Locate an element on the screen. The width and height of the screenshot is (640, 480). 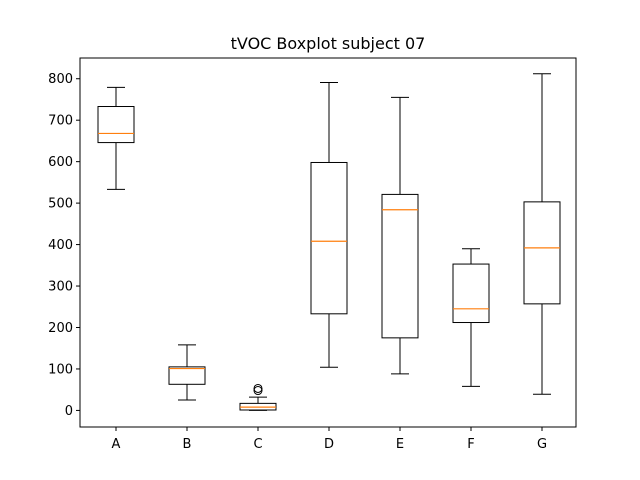
y-tick-label: 100 is located at coordinates (60, 369).